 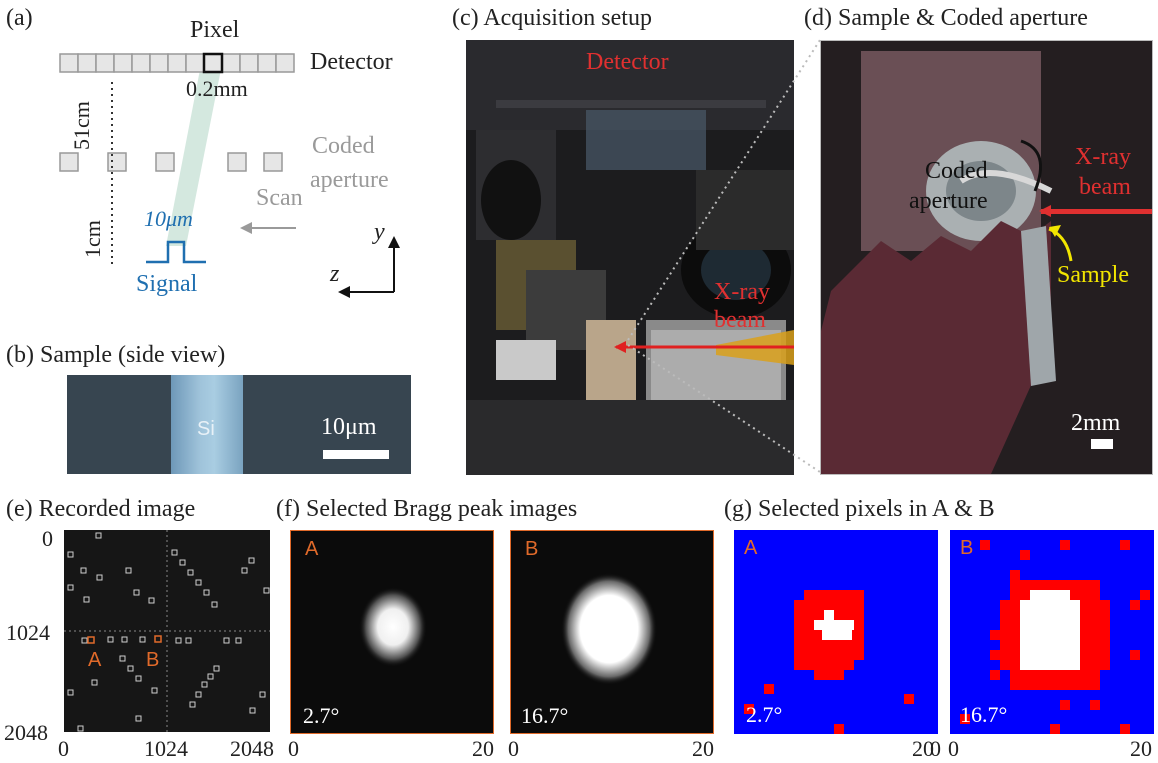 I want to click on mask-image-a: A 2.7°, so click(x=836, y=632).